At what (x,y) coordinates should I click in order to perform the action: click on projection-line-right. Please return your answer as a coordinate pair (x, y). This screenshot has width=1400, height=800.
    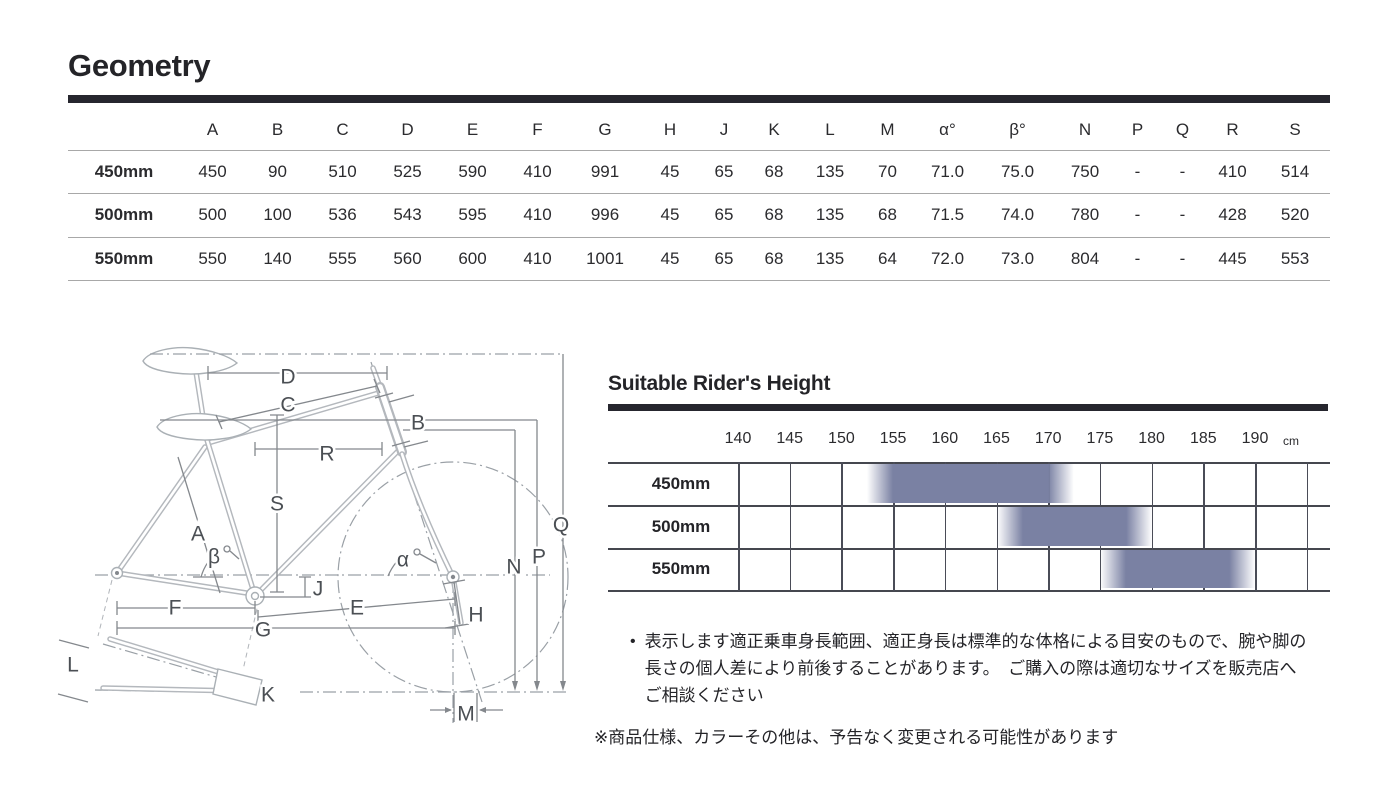
    Looking at the image, I should click on (251, 635).